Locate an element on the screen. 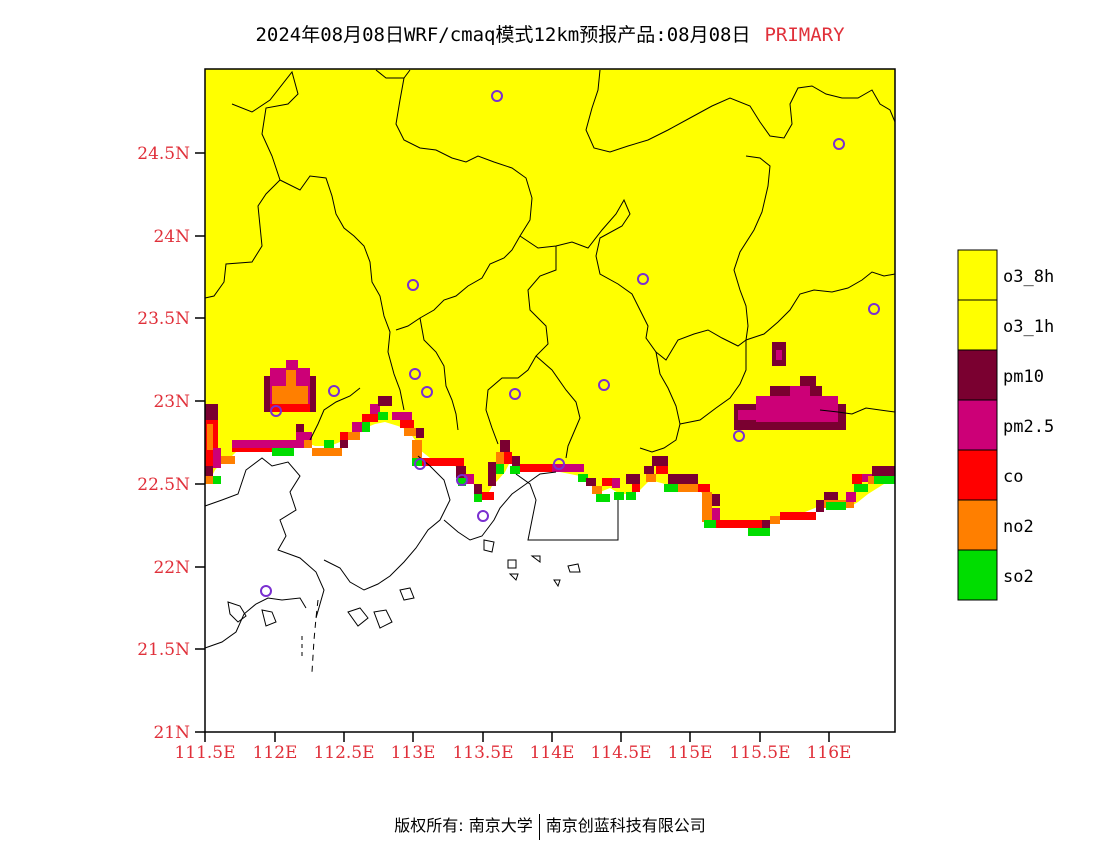 Image resolution: width=1100 pixels, height=850 pixels. copyright-left: 版权所有: 南京大学 is located at coordinates (463, 825).